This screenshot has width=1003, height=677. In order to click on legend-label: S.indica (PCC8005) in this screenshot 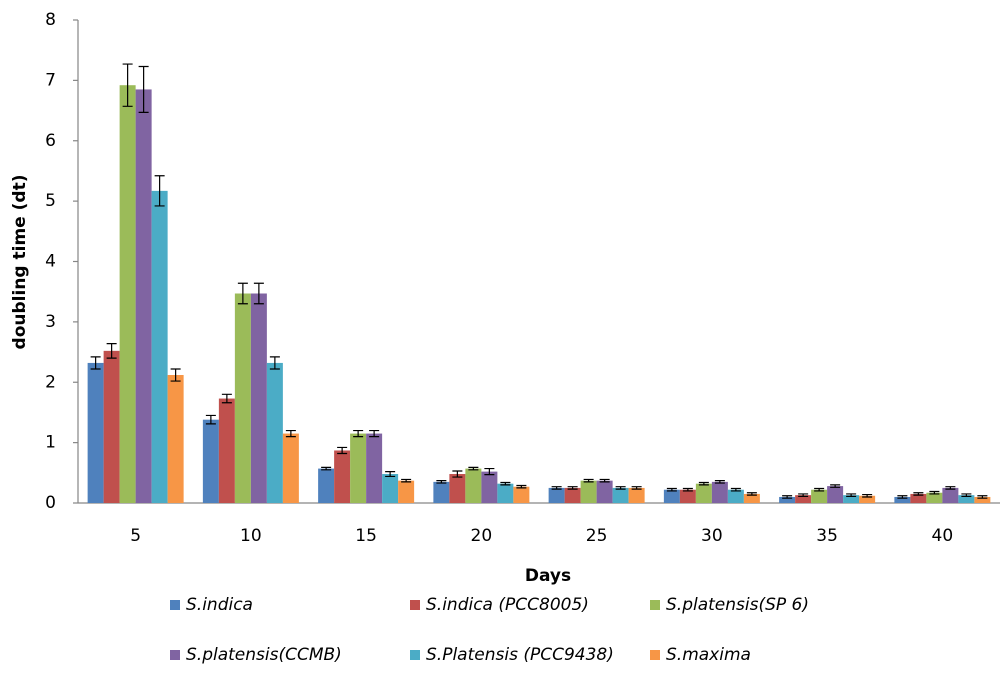, I will do `click(507, 605)`.